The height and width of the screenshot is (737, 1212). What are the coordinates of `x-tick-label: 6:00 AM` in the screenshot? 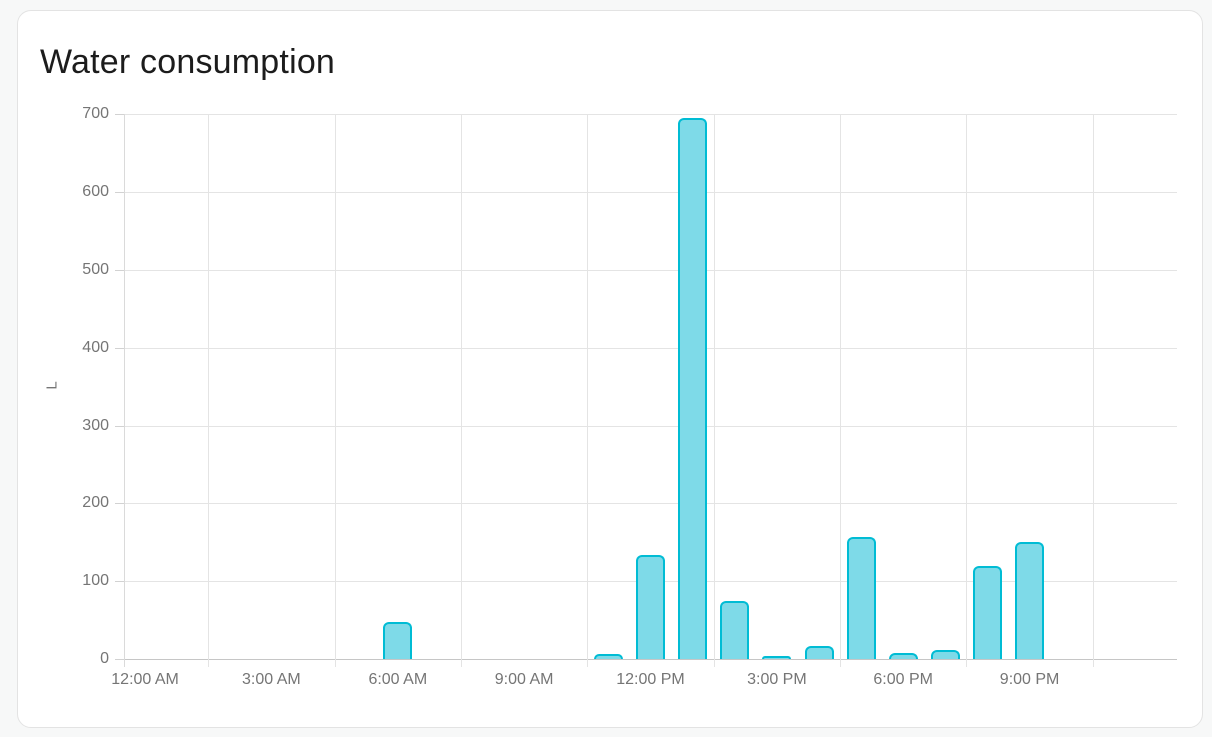 It's located at (398, 679).